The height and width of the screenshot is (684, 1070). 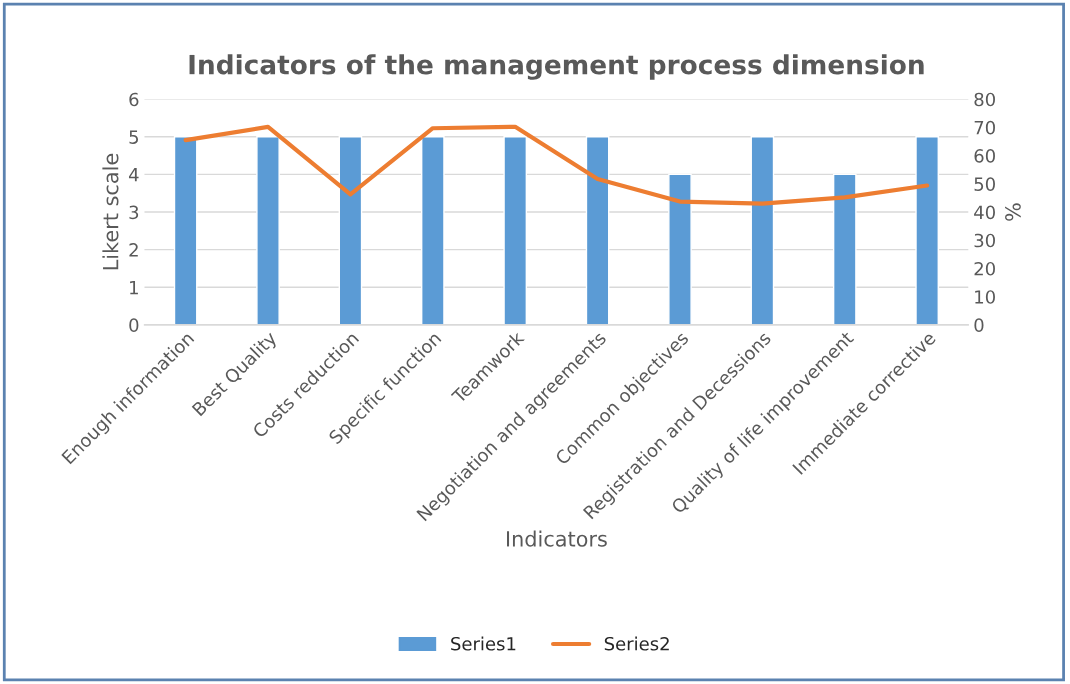 What do you see at coordinates (984, 212) in the screenshot?
I see `y2-tick-label: 40` at bounding box center [984, 212].